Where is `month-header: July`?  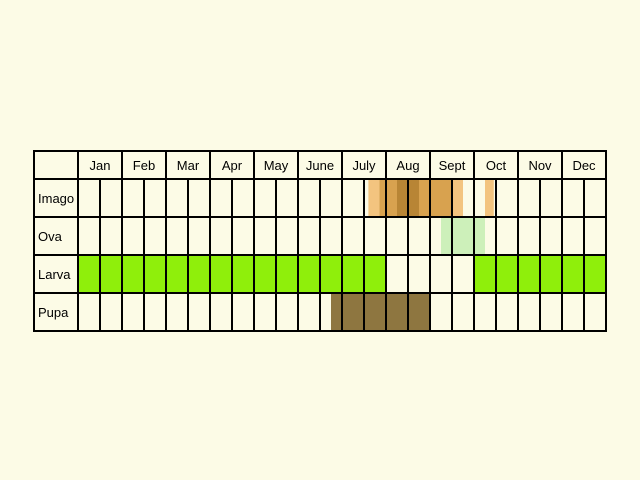
month-header: July is located at coordinates (364, 165).